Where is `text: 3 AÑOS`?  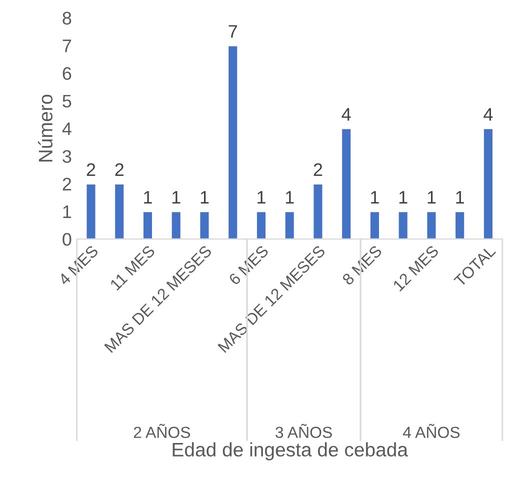 text: 3 AÑOS is located at coordinates (304, 431).